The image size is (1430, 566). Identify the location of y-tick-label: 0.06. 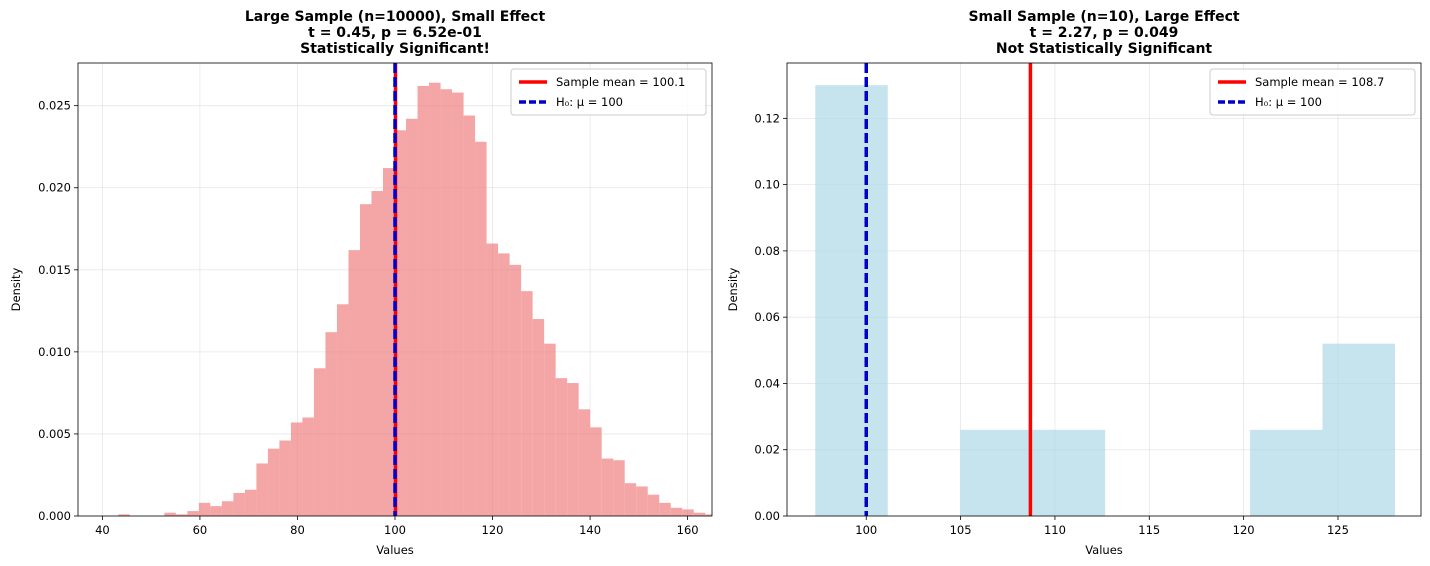
(767, 317).